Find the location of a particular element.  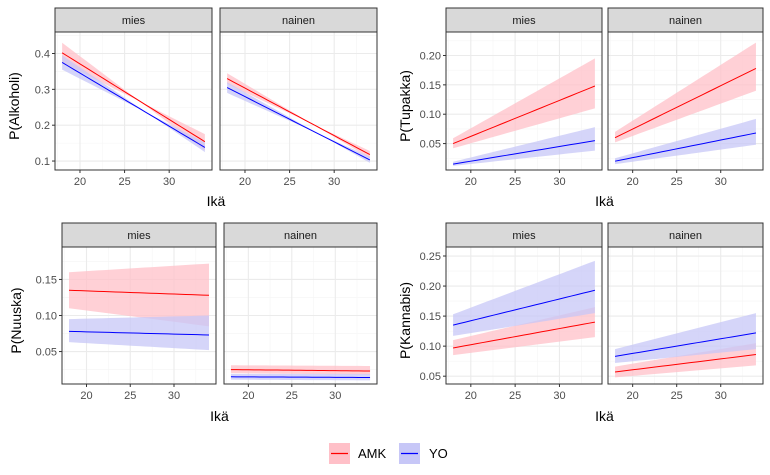

y-tick-label: 0.3 is located at coordinates (42, 90).